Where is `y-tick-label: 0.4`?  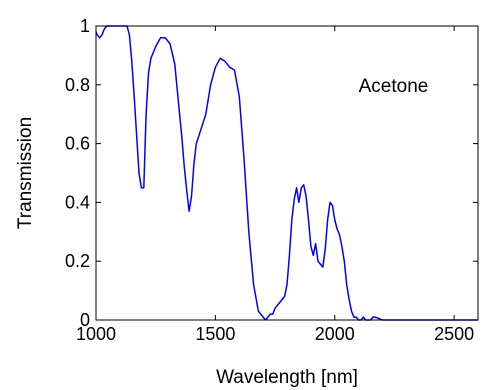
y-tick-label: 0.4 is located at coordinates (77, 202).